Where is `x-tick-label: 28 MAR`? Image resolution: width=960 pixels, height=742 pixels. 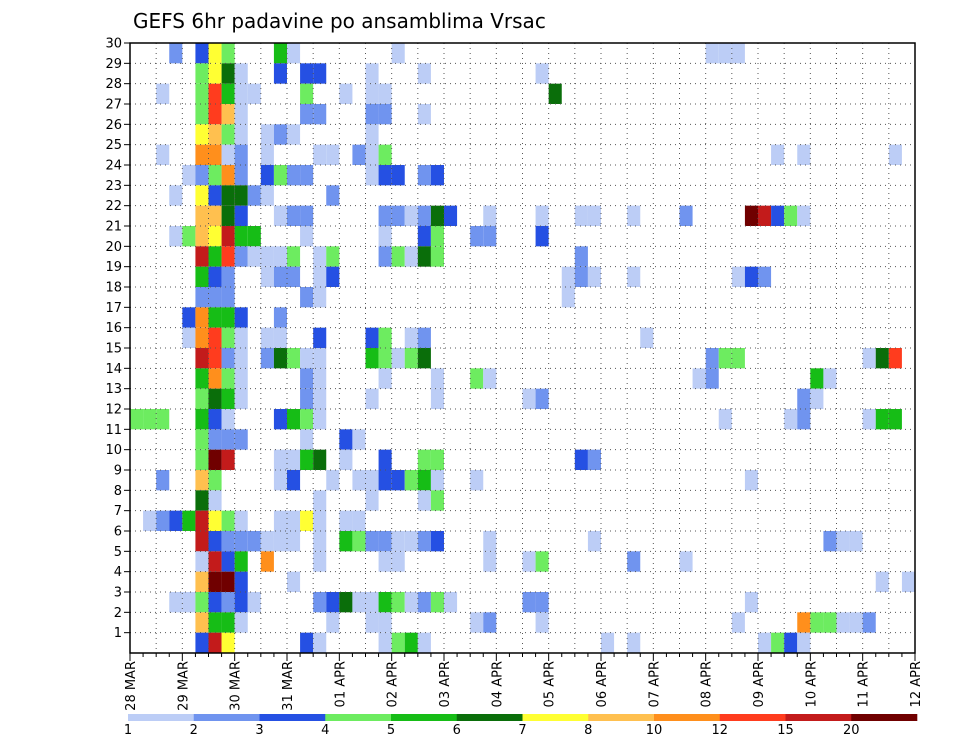
x-tick-label: 28 MAR is located at coordinates (131, 686).